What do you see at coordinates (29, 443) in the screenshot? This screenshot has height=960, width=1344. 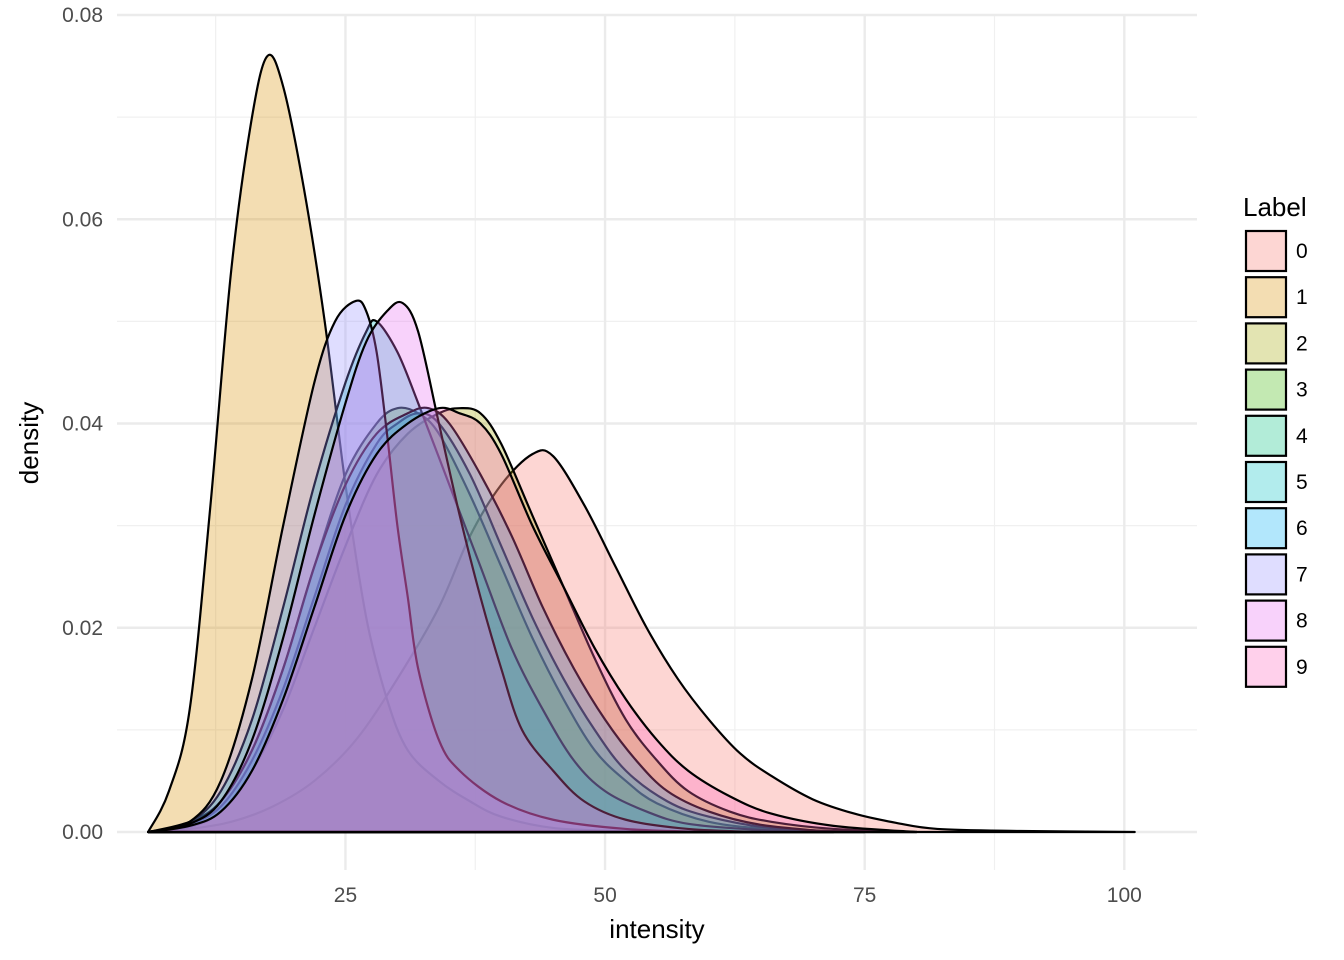 I see `y-axis-title: density` at bounding box center [29, 443].